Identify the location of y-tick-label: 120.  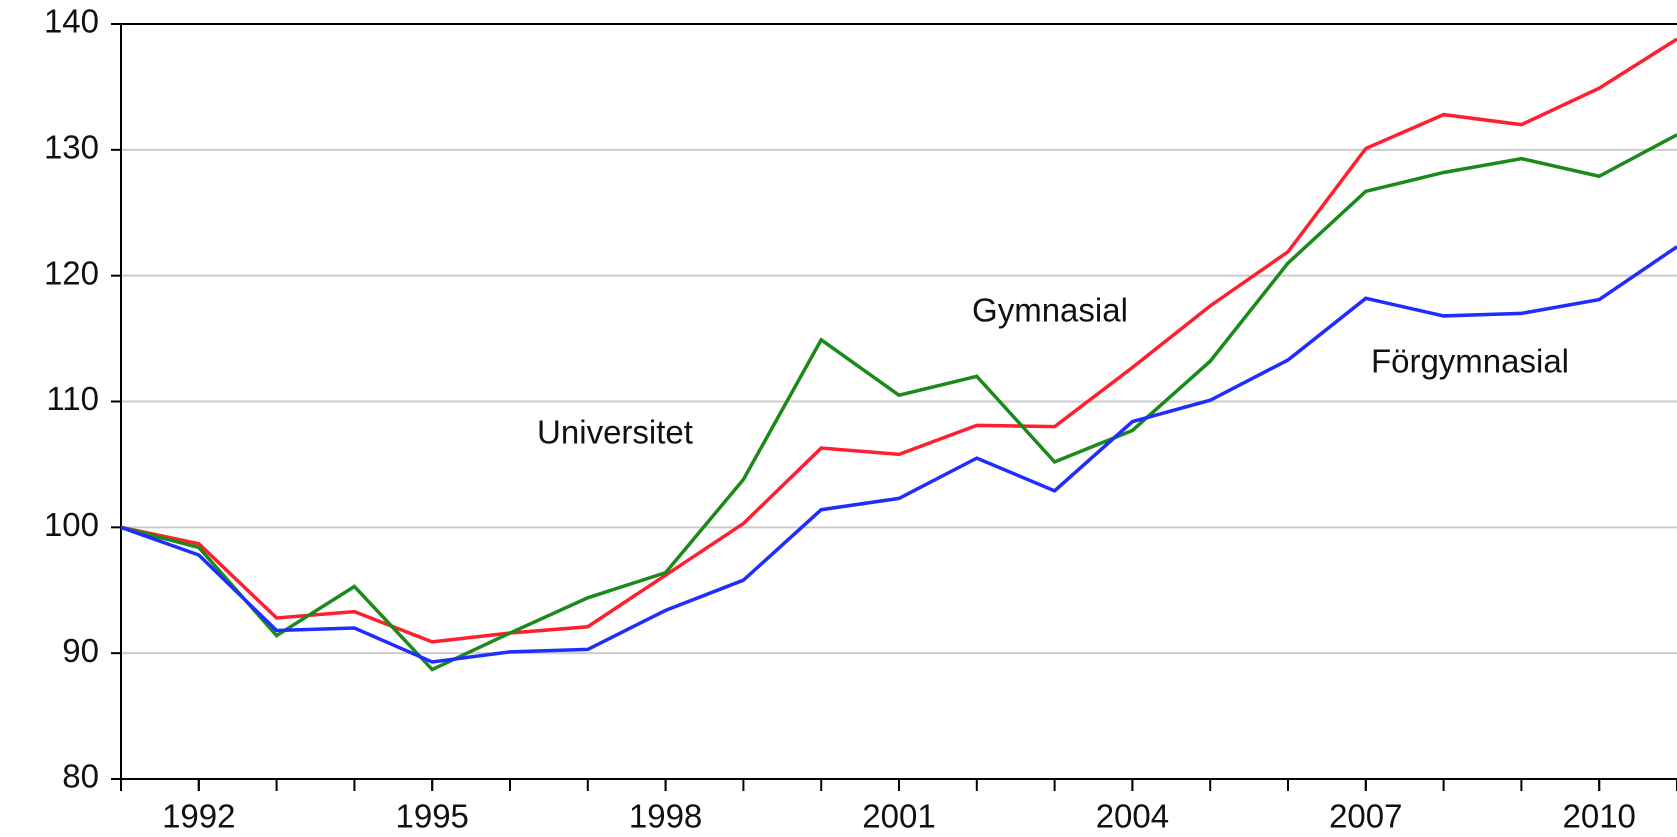
(71, 272).